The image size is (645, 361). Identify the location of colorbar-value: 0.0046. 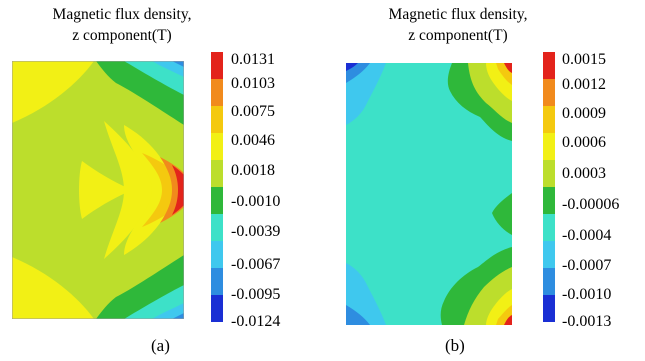
(253, 140).